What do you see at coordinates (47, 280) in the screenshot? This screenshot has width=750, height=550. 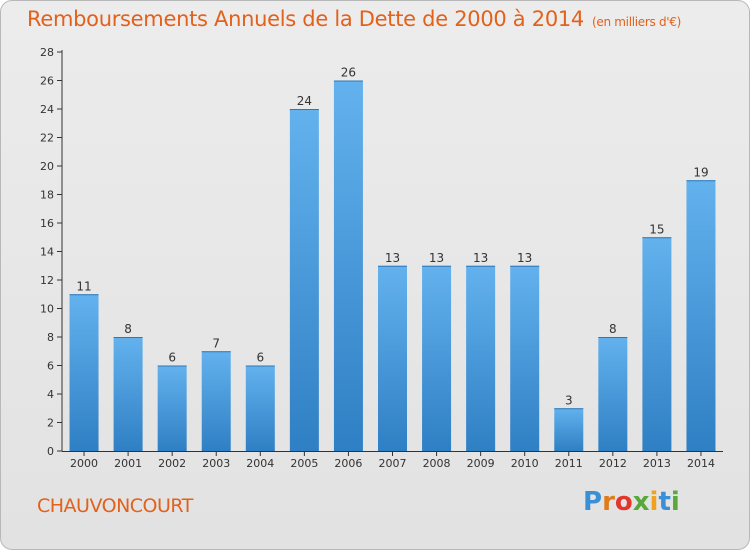 I see `y-tick-label: 12` at bounding box center [47, 280].